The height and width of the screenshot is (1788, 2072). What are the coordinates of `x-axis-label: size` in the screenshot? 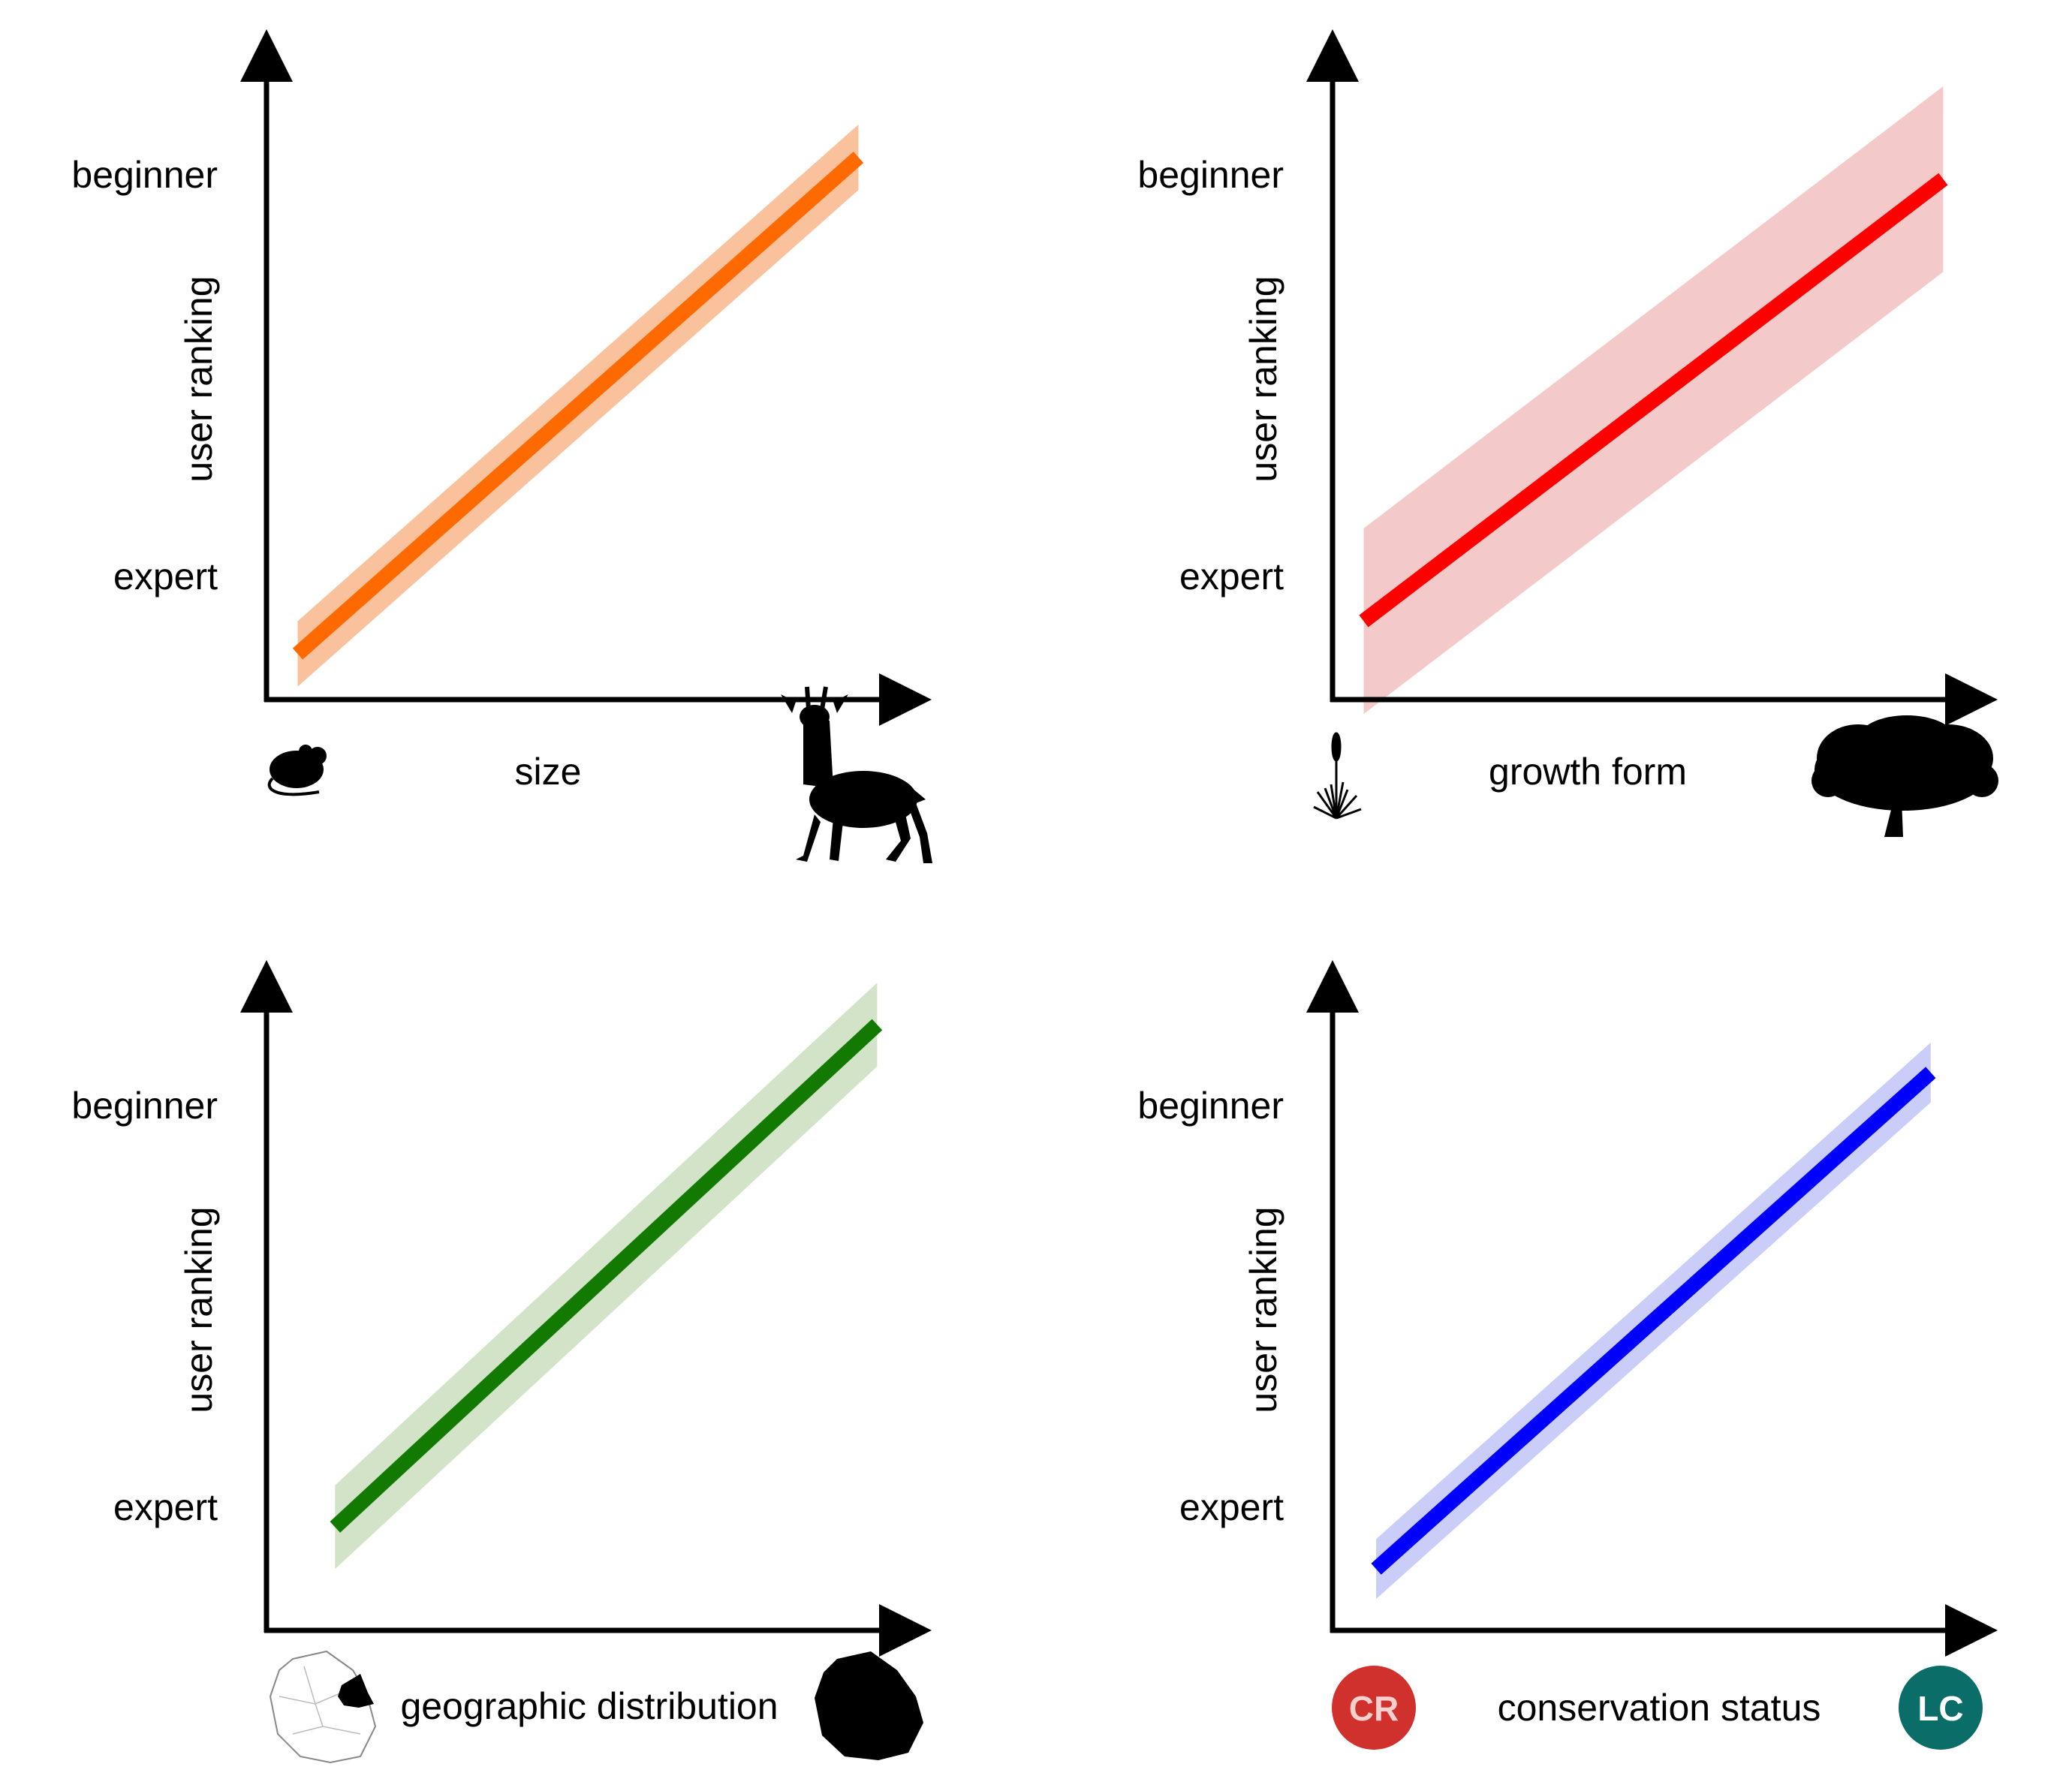 It's located at (548, 772).